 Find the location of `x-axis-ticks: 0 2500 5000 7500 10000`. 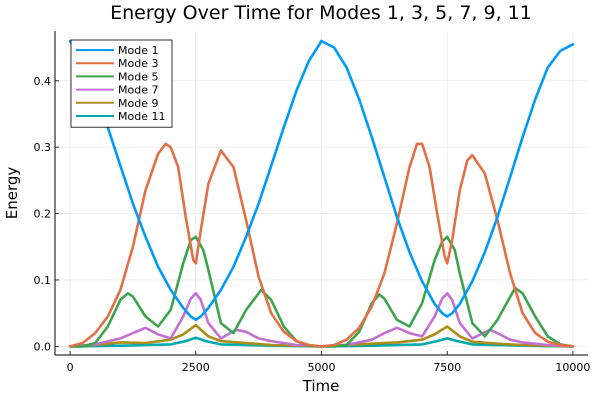

x-axis-ticks: 0 2500 5000 7500 10000 is located at coordinates (328, 362).